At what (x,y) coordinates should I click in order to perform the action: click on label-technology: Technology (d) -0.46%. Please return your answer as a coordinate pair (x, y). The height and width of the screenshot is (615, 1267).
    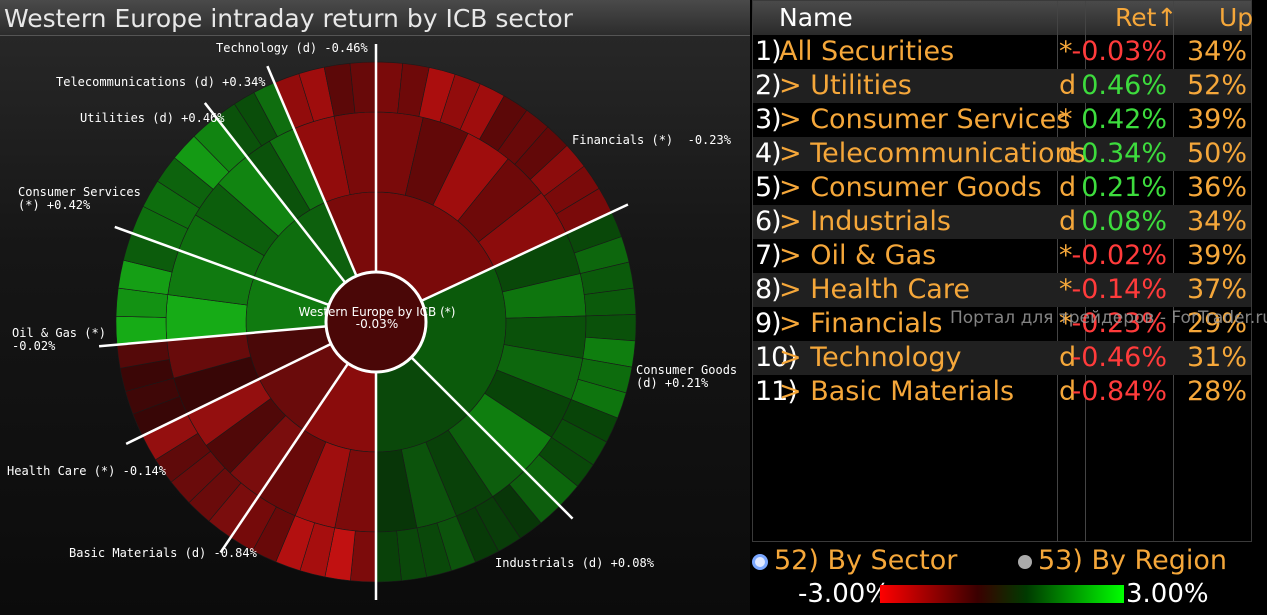
    Looking at the image, I should click on (292, 48).